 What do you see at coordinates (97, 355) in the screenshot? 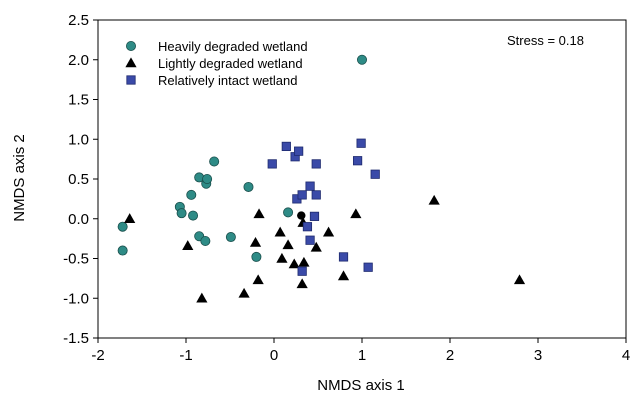
I see `x-tick-label: -2` at bounding box center [97, 355].